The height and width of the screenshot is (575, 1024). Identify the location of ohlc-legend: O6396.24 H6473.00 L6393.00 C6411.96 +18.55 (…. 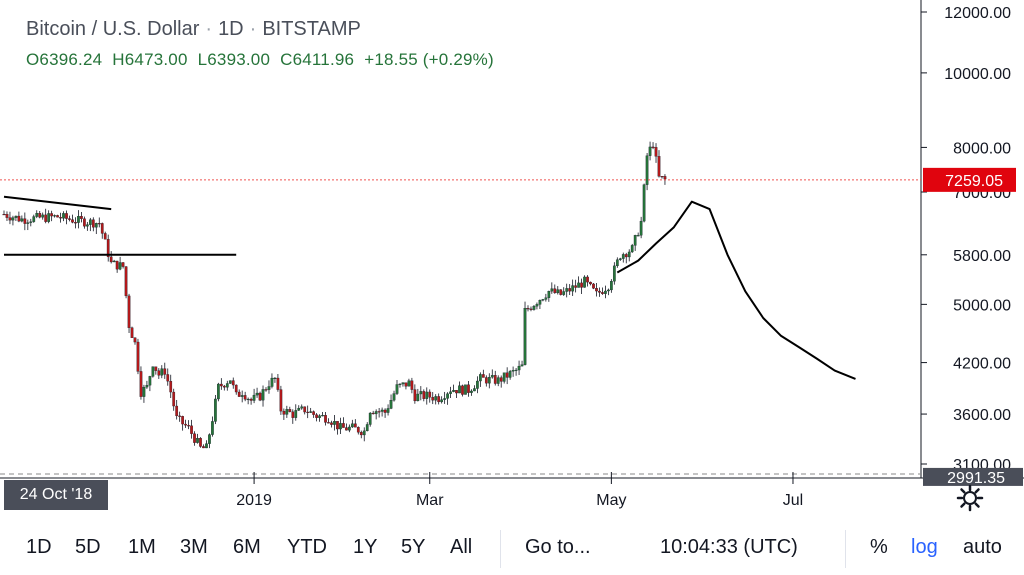
(265, 60).